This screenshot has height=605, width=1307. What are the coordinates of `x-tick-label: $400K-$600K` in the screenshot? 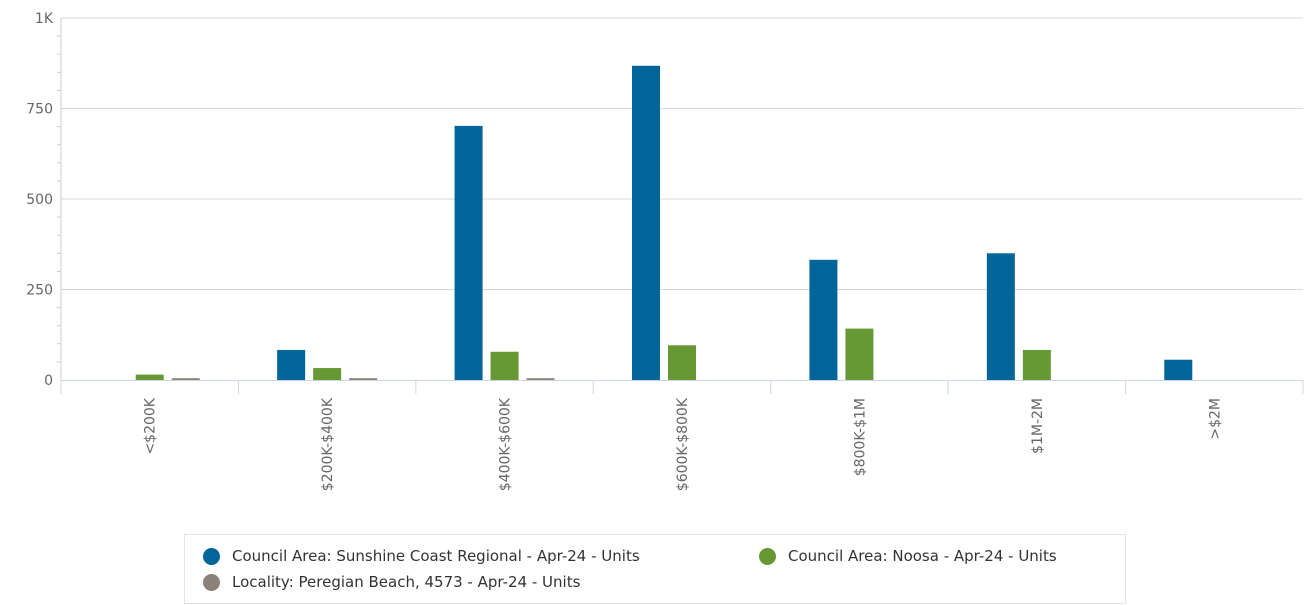 It's located at (506, 444).